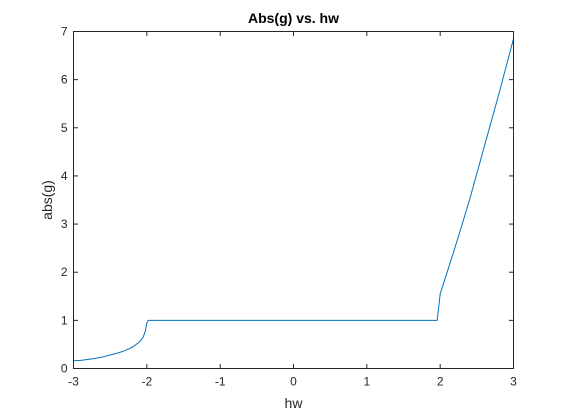 This screenshot has width=568, height=415. Describe the element at coordinates (293, 382) in the screenshot. I see `x-tick-label: 0` at that location.